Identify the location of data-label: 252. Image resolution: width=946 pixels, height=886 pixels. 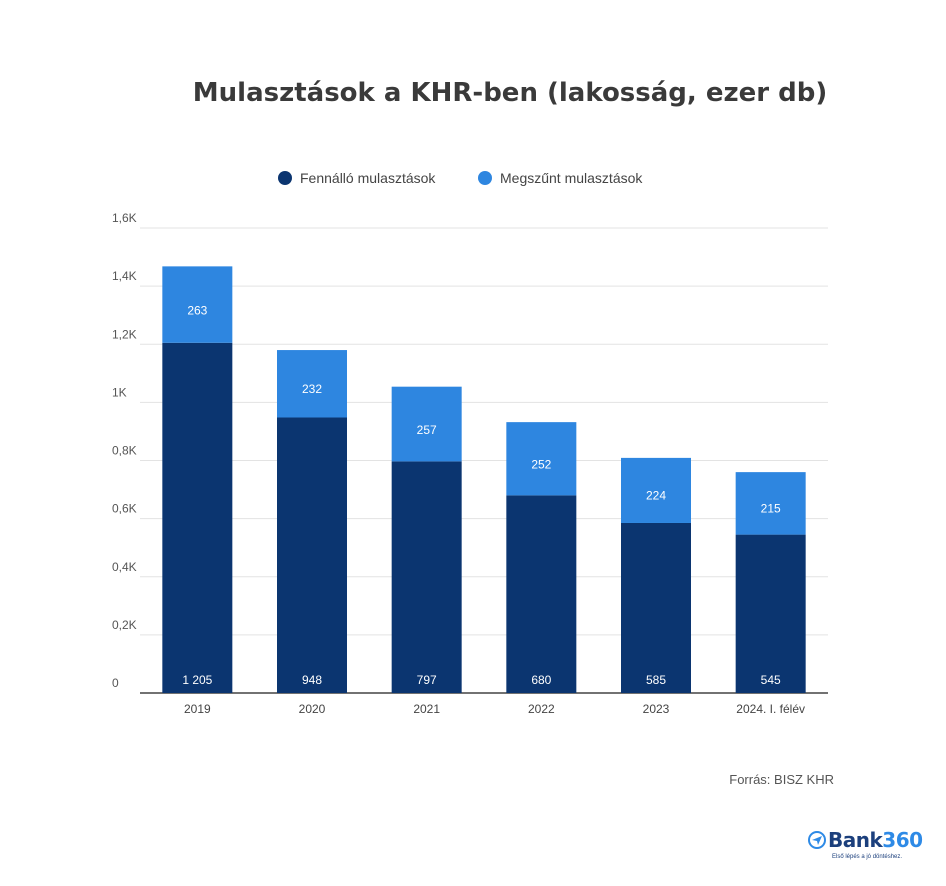
(541, 465).